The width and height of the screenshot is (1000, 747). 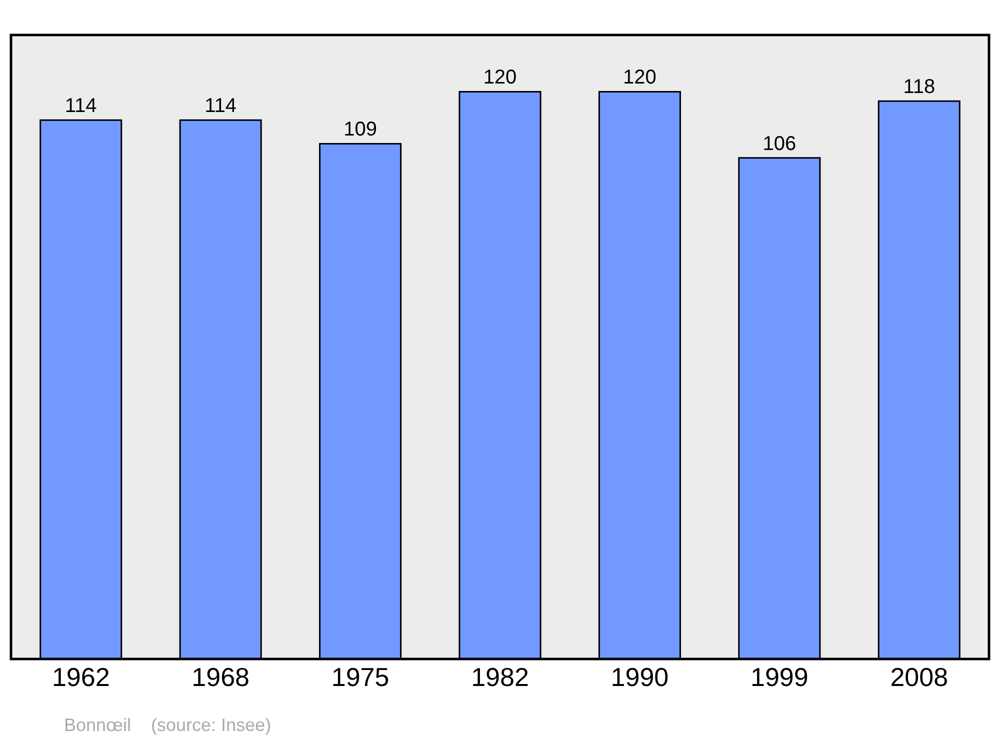 I want to click on text: Bonnœil (source: Insee), so click(x=168, y=725).